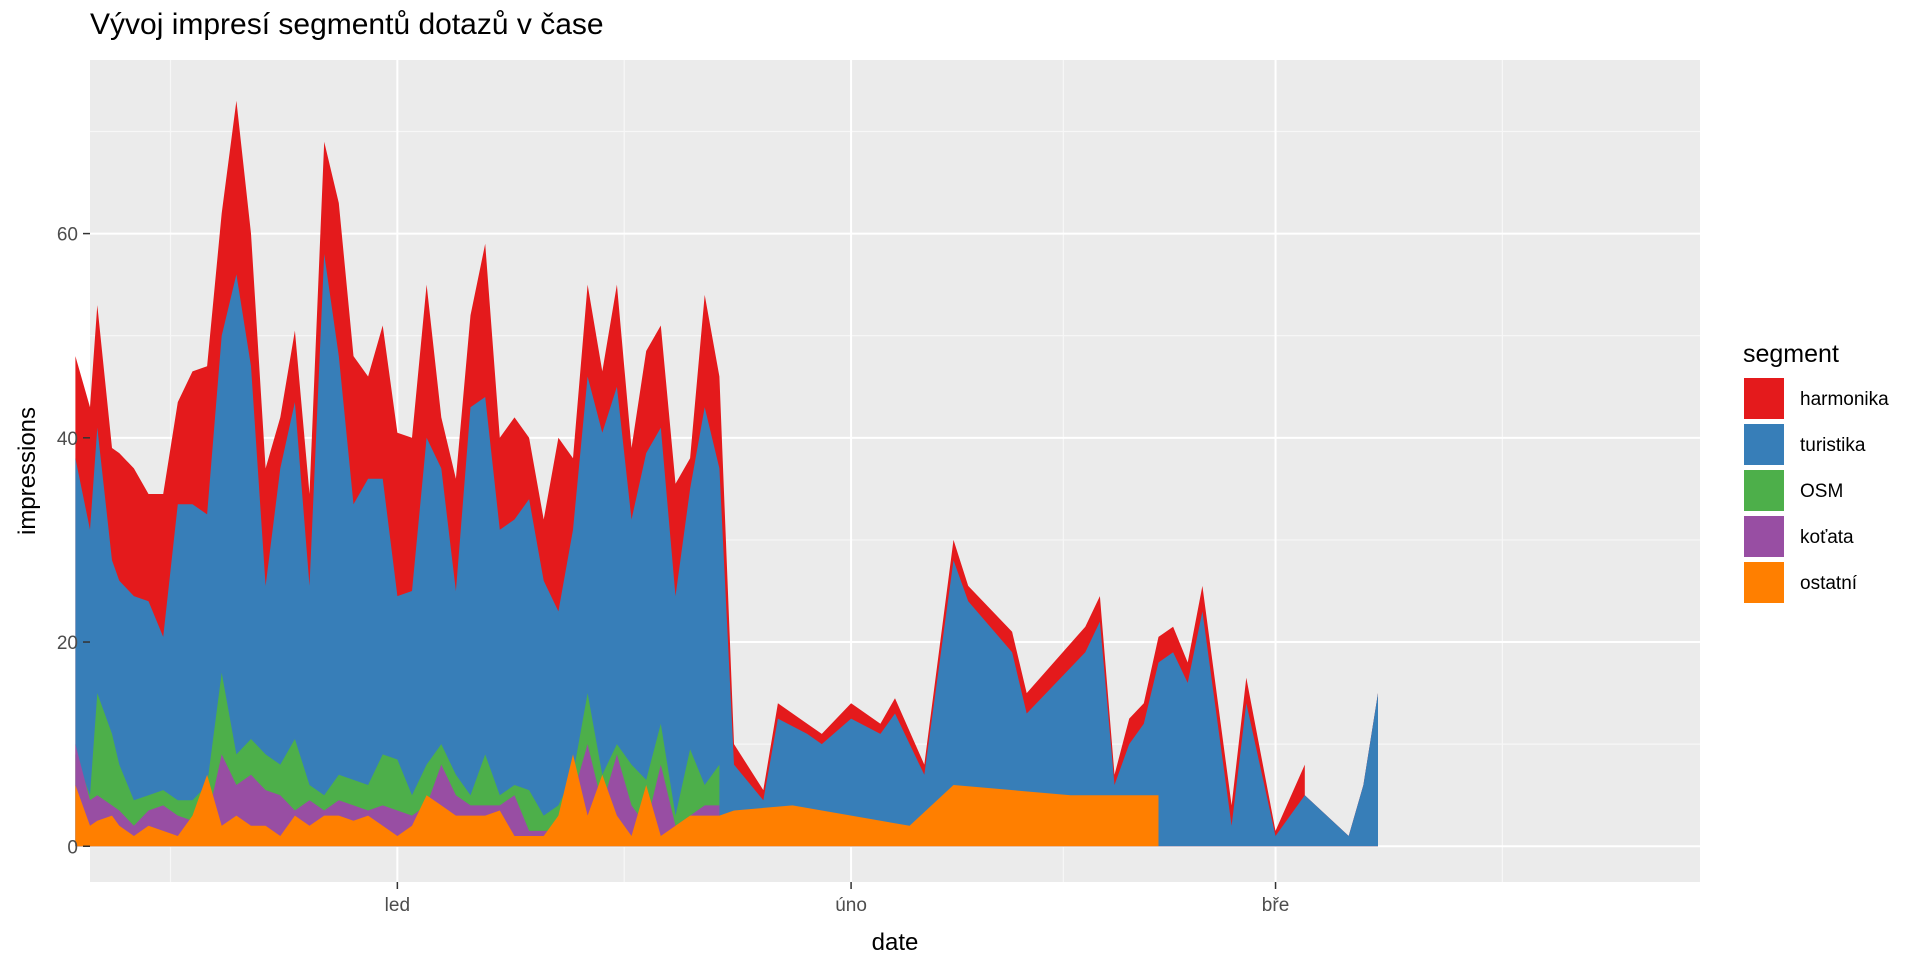 This screenshot has width=1920, height=960. I want to click on legend-key-label: koťata, so click(1827, 537).